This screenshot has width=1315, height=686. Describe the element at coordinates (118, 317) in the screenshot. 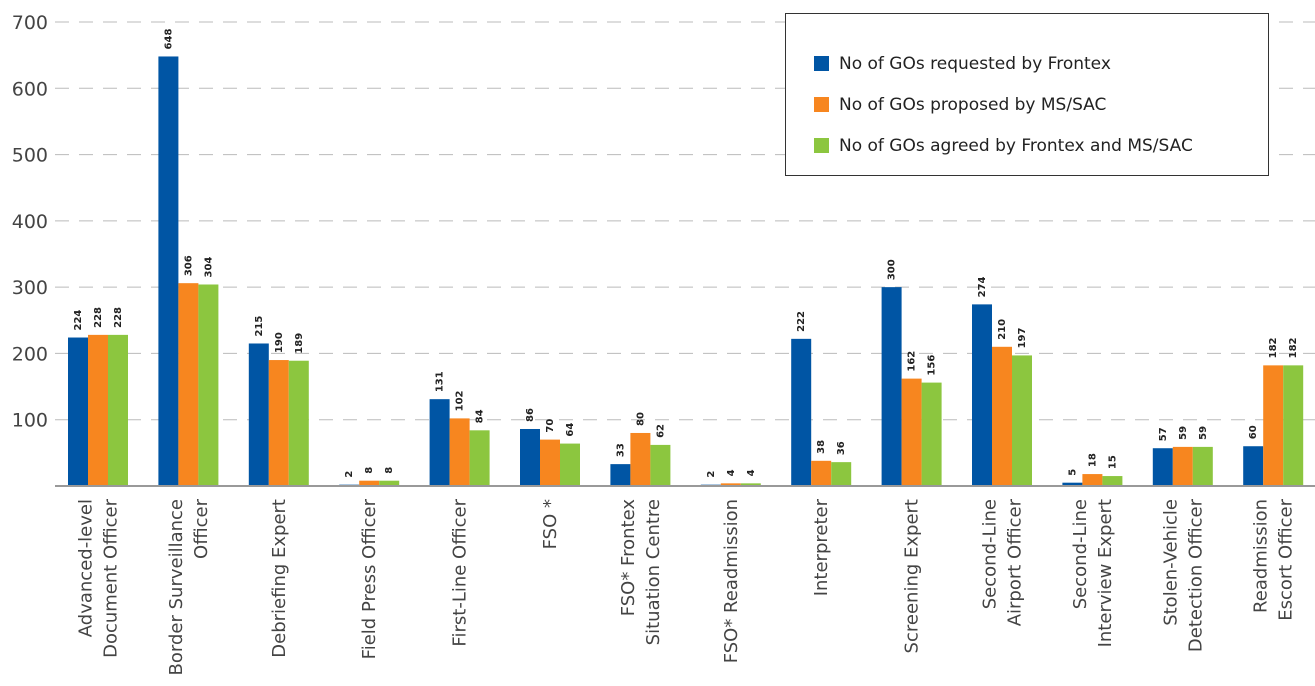

I see `data-label-series3-cat1: 228` at that location.